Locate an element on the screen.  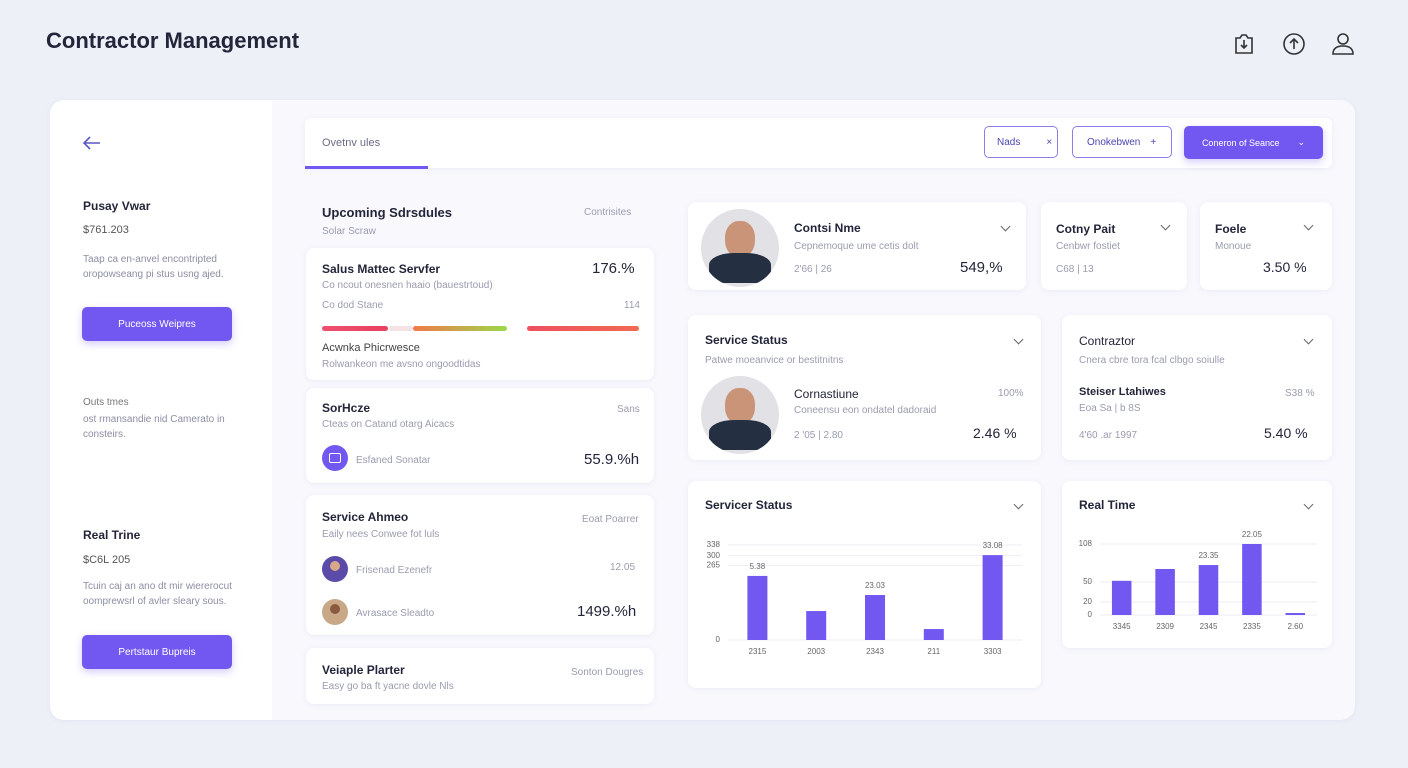
value-label: 22.05 is located at coordinates (1252, 534).